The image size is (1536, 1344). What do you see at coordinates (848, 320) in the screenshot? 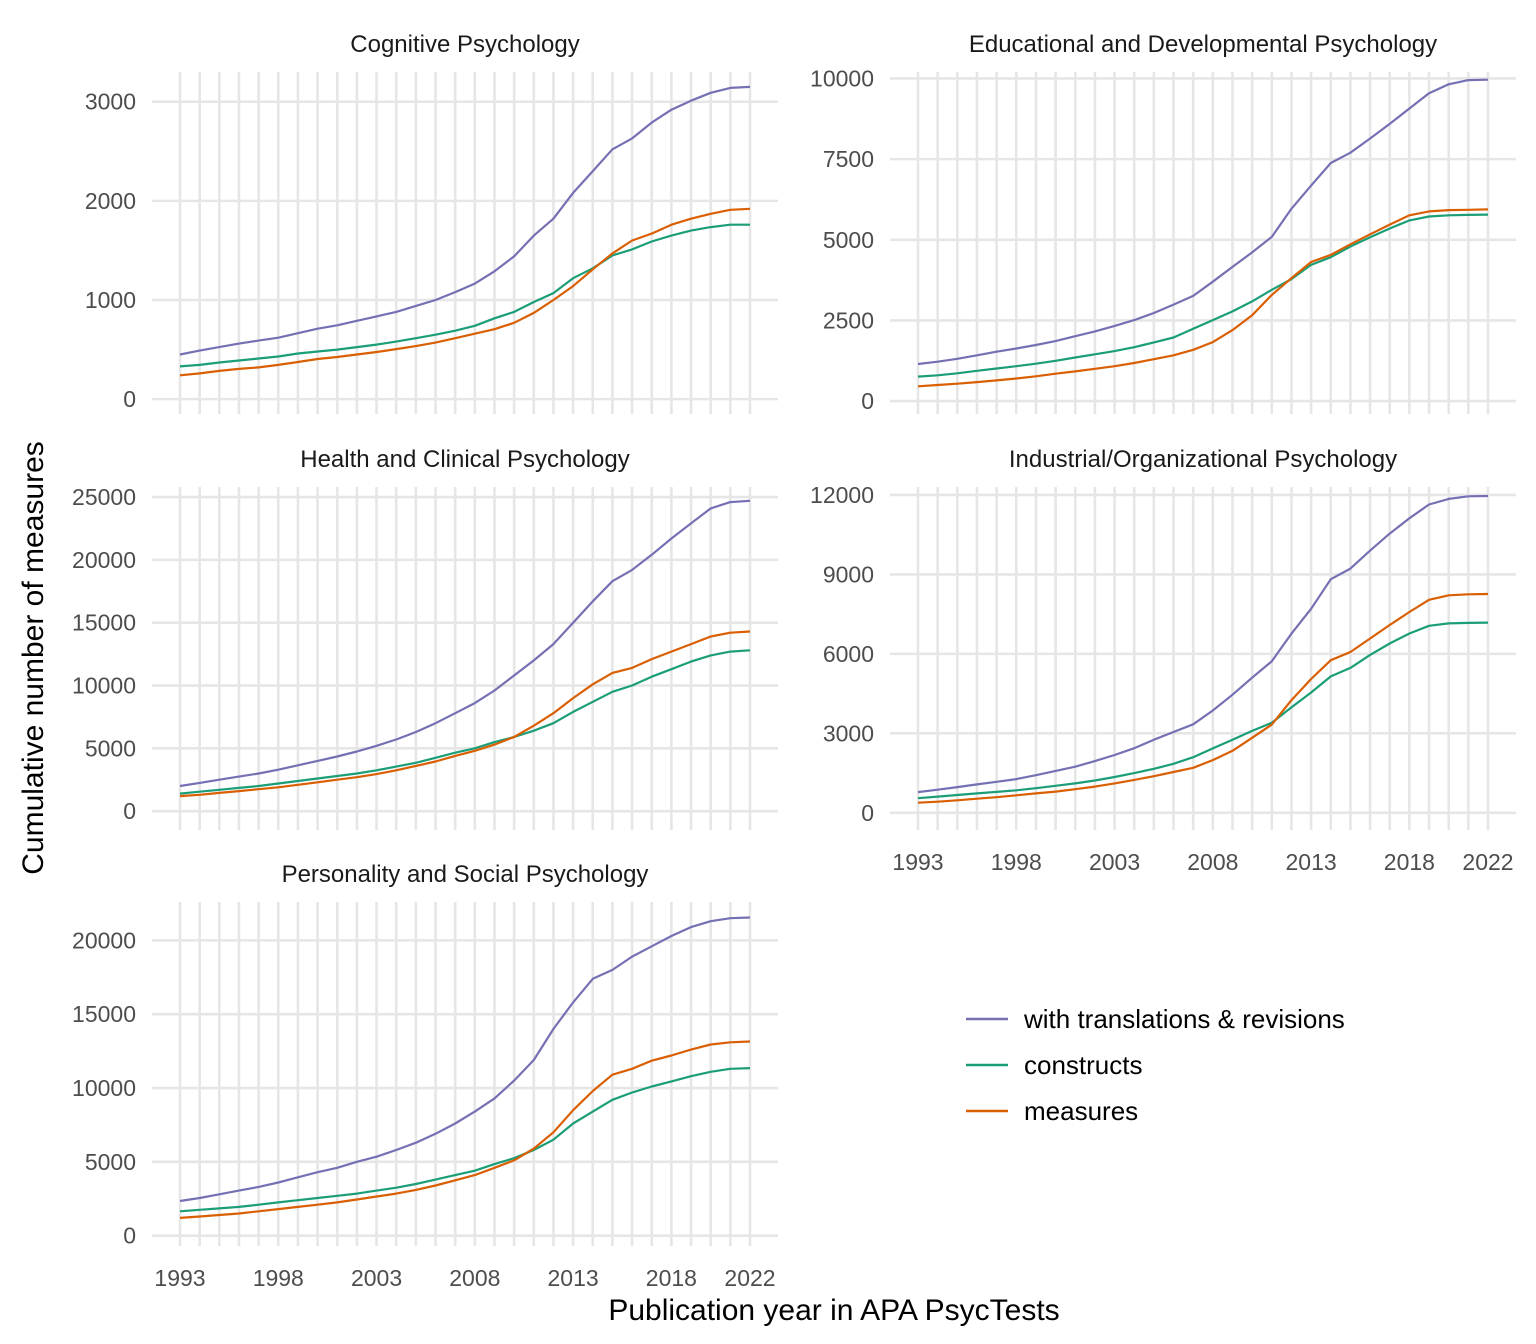
I see `y-tick-label: 2500` at bounding box center [848, 320].